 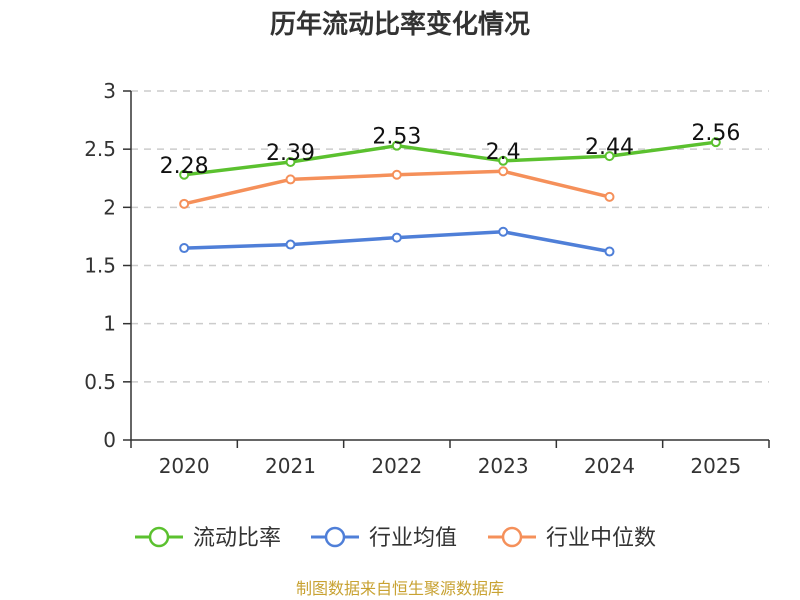 What do you see at coordinates (396, 137) in the screenshot?
I see `data-label: 2.53` at bounding box center [396, 137].